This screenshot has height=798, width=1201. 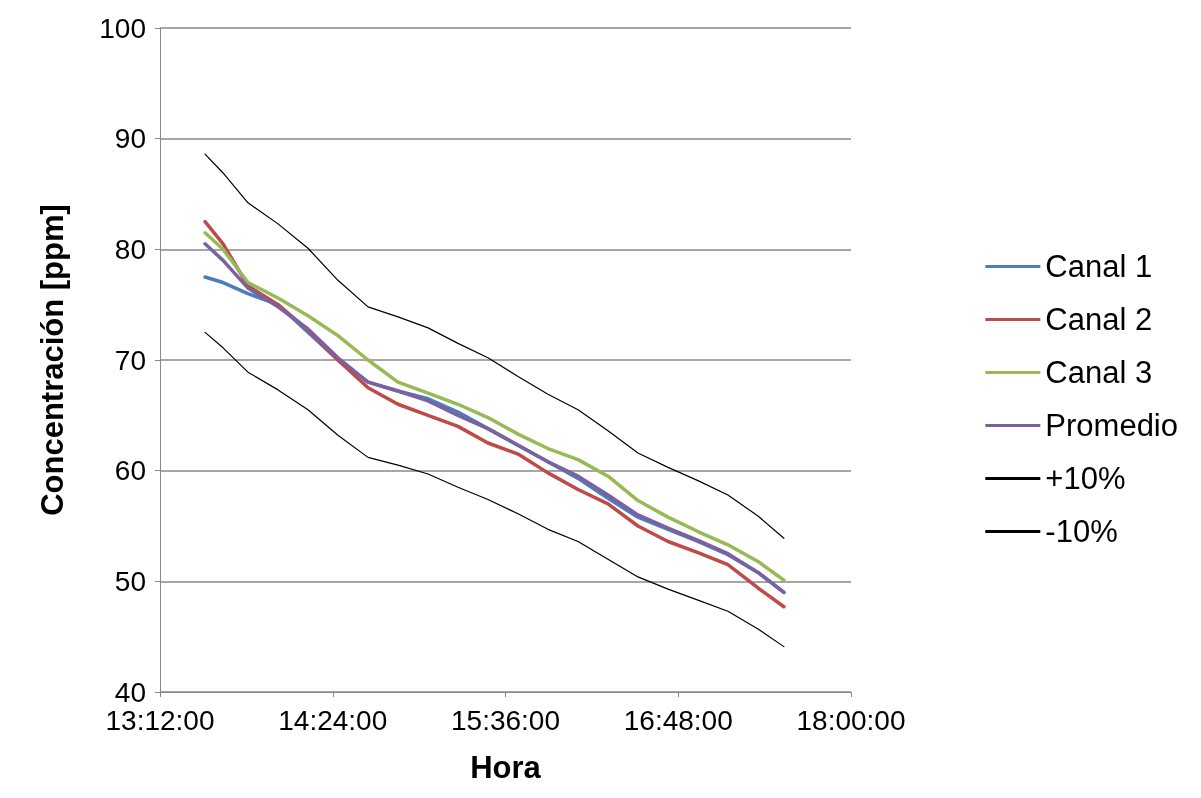 I want to click on y-tick-label: 90, so click(x=130, y=139).